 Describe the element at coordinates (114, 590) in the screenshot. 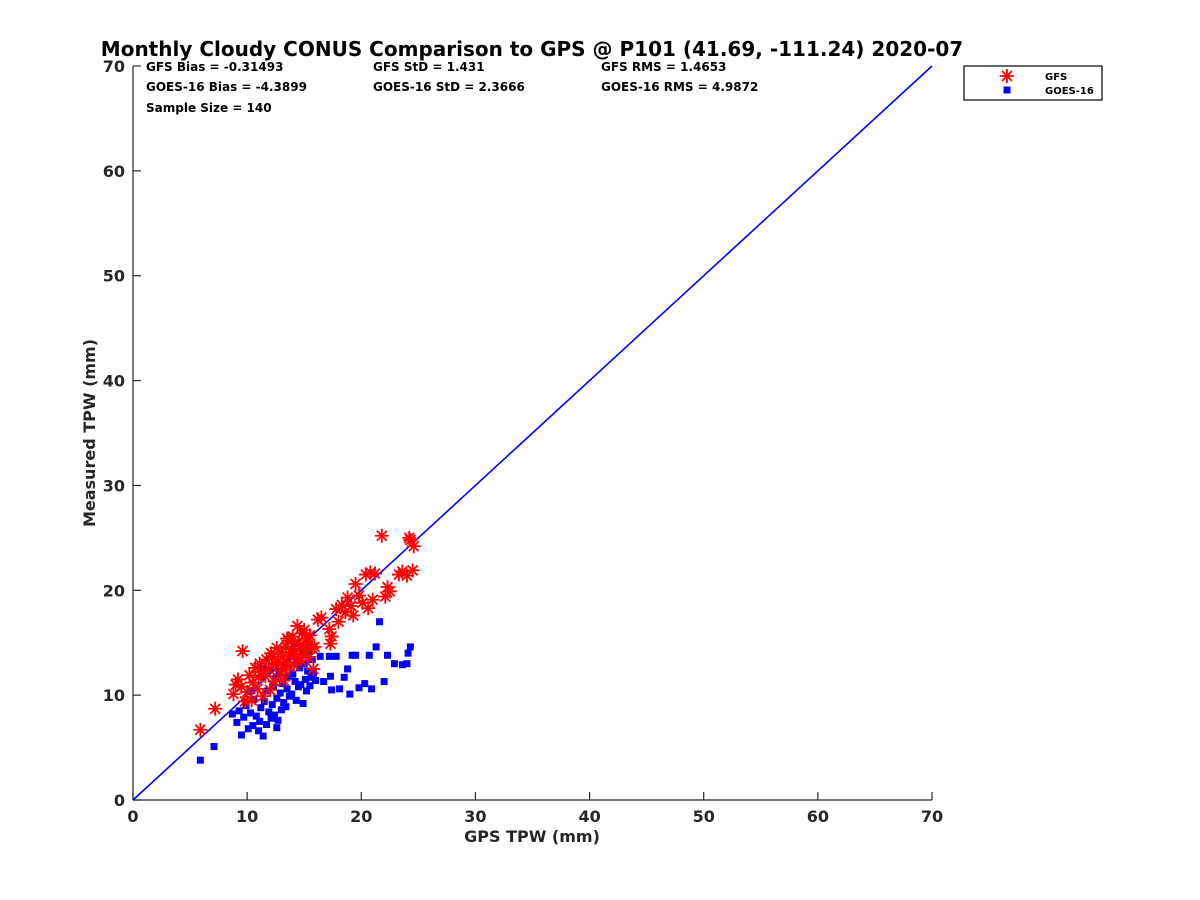

I see `y-tick-label: 20` at that location.